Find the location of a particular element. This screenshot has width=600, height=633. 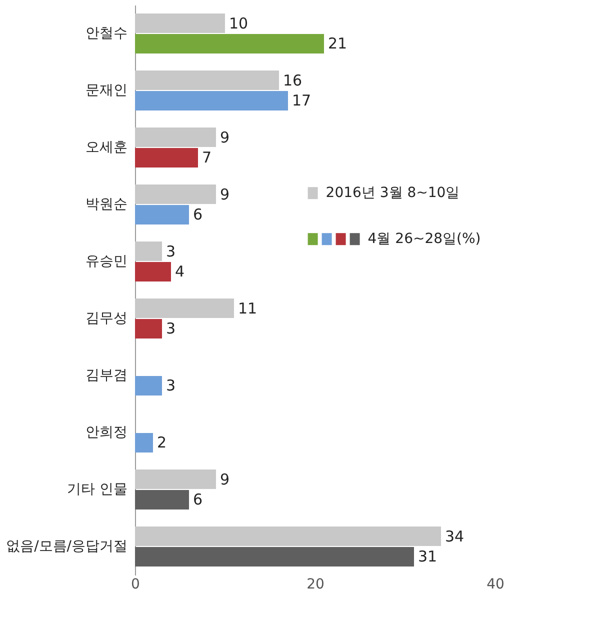

data-label: 34 is located at coordinates (454, 536).